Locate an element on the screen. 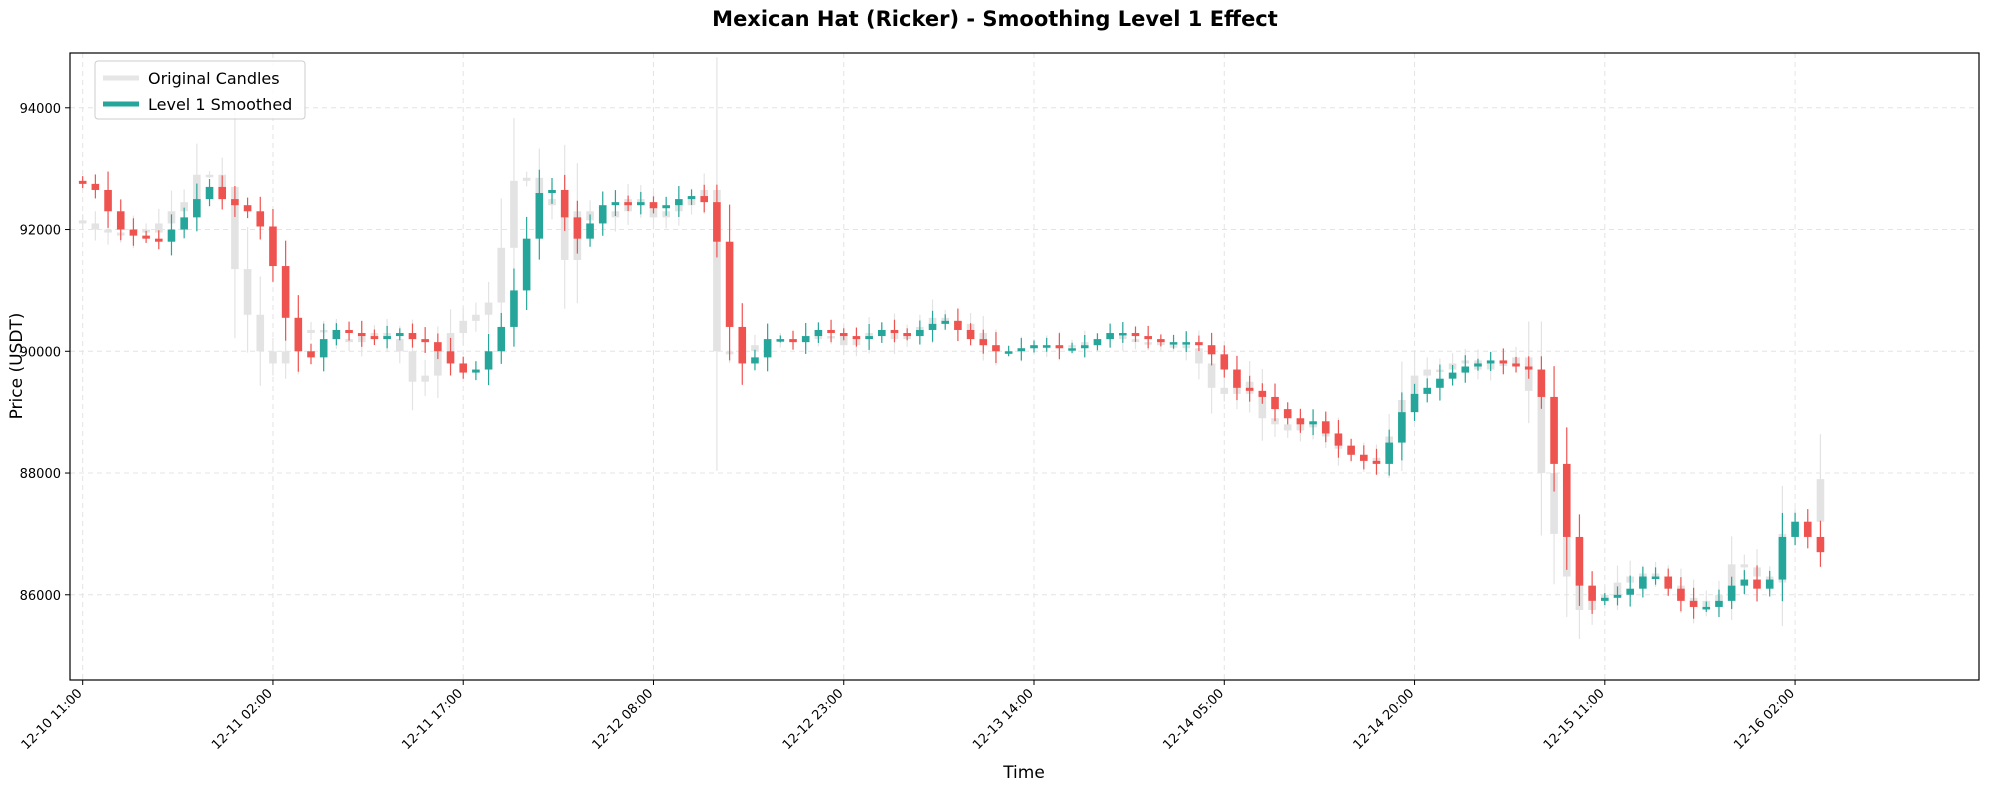 Image resolution: width=1990 pixels, height=789 pixels. x-tick-label: 12-16 02:00 is located at coordinates (1764, 719).